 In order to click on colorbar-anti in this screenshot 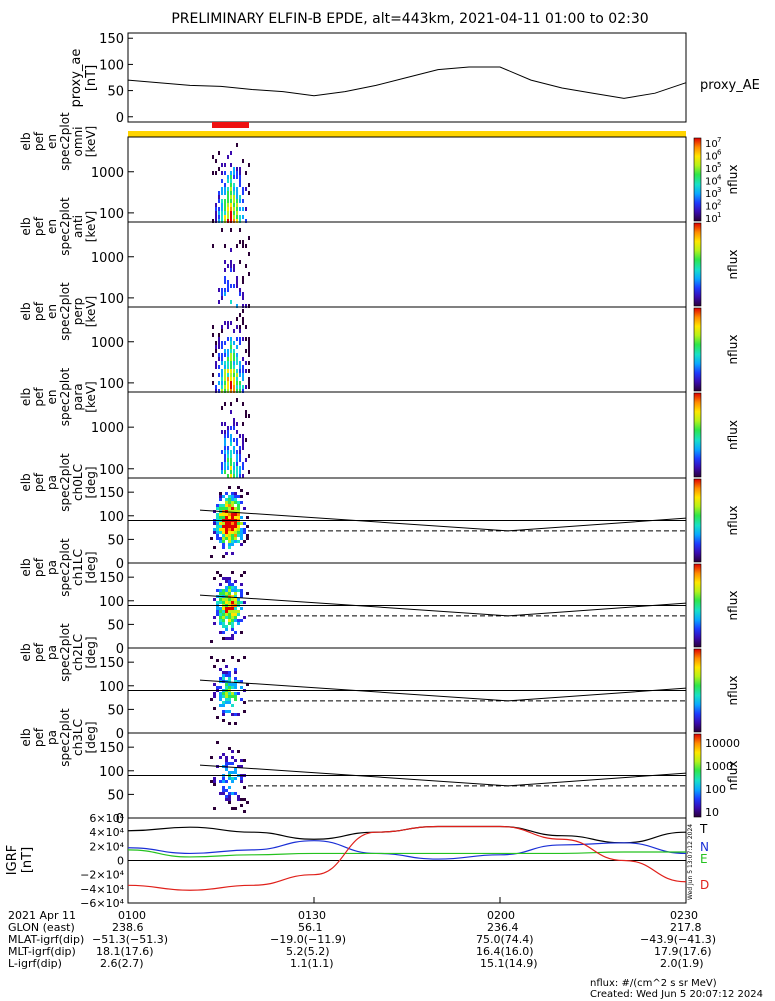, I will do `click(697, 264)`.